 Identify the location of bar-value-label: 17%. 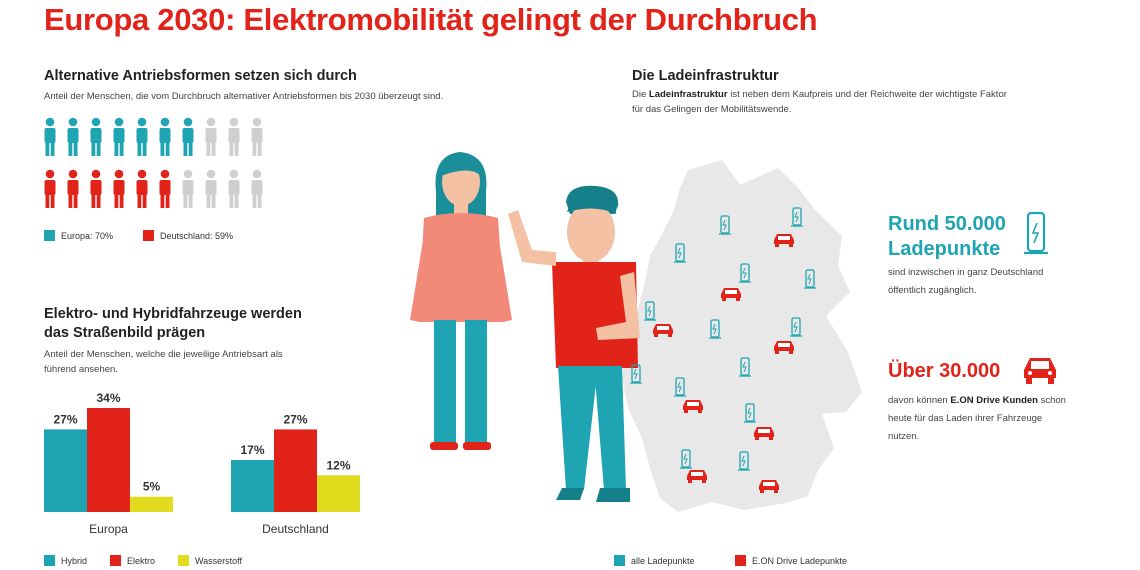
(252, 450).